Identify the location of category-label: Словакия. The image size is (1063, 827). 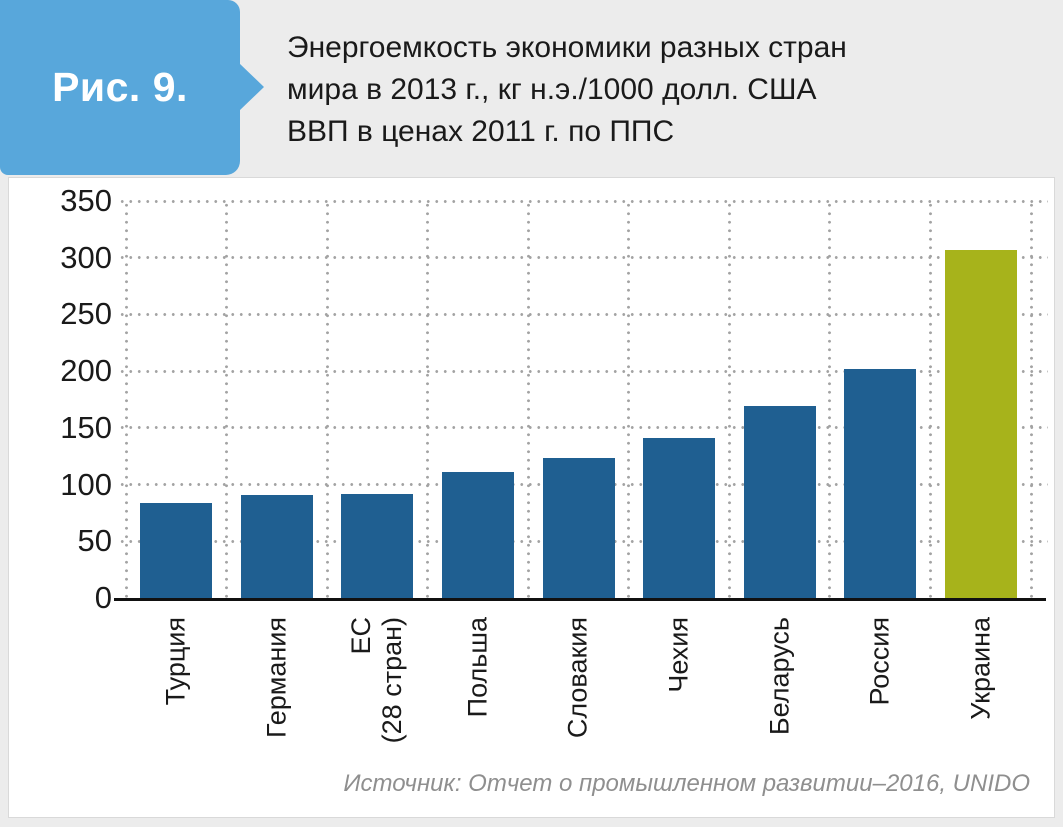
(577, 678).